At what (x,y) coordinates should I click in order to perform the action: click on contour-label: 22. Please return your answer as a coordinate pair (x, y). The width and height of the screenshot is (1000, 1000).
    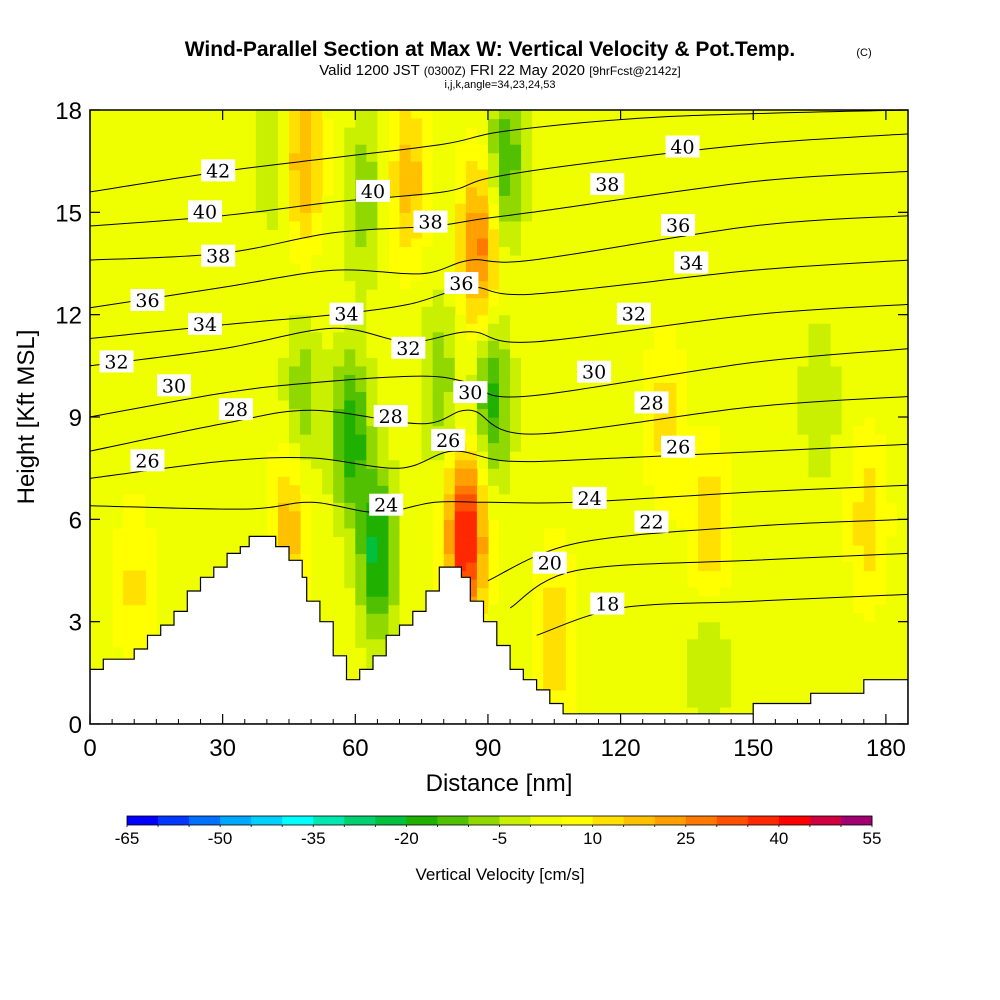
    Looking at the image, I should click on (651, 523).